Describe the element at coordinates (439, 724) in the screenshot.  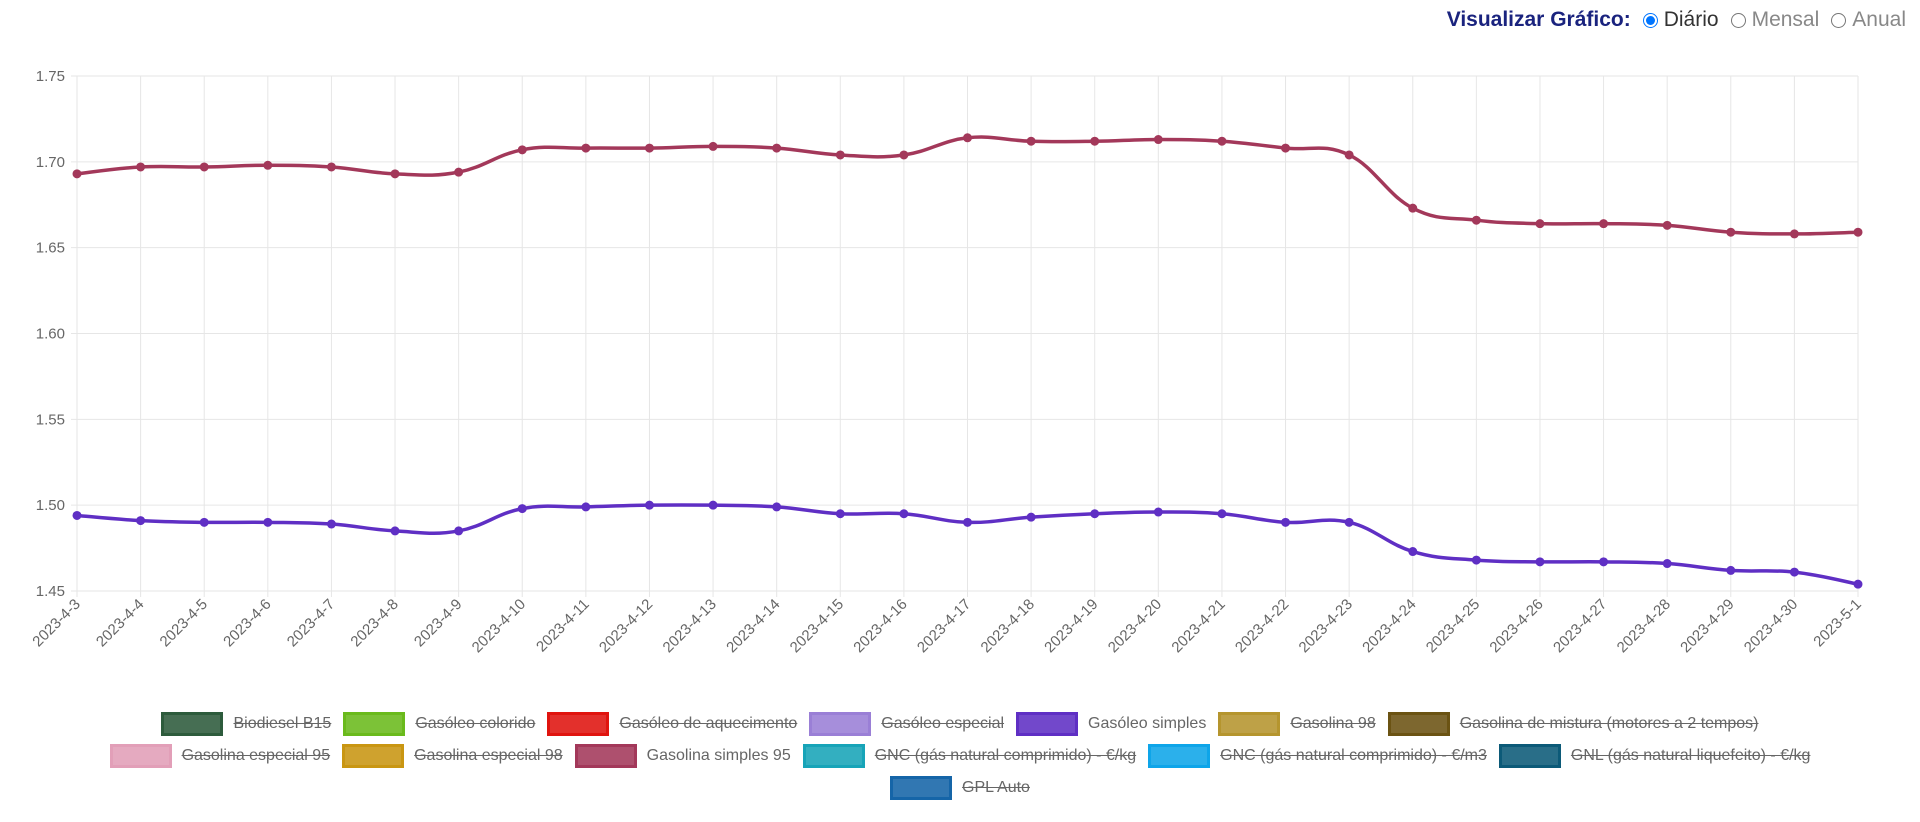
I see `legend-item: Gasóleo colorido` at that location.